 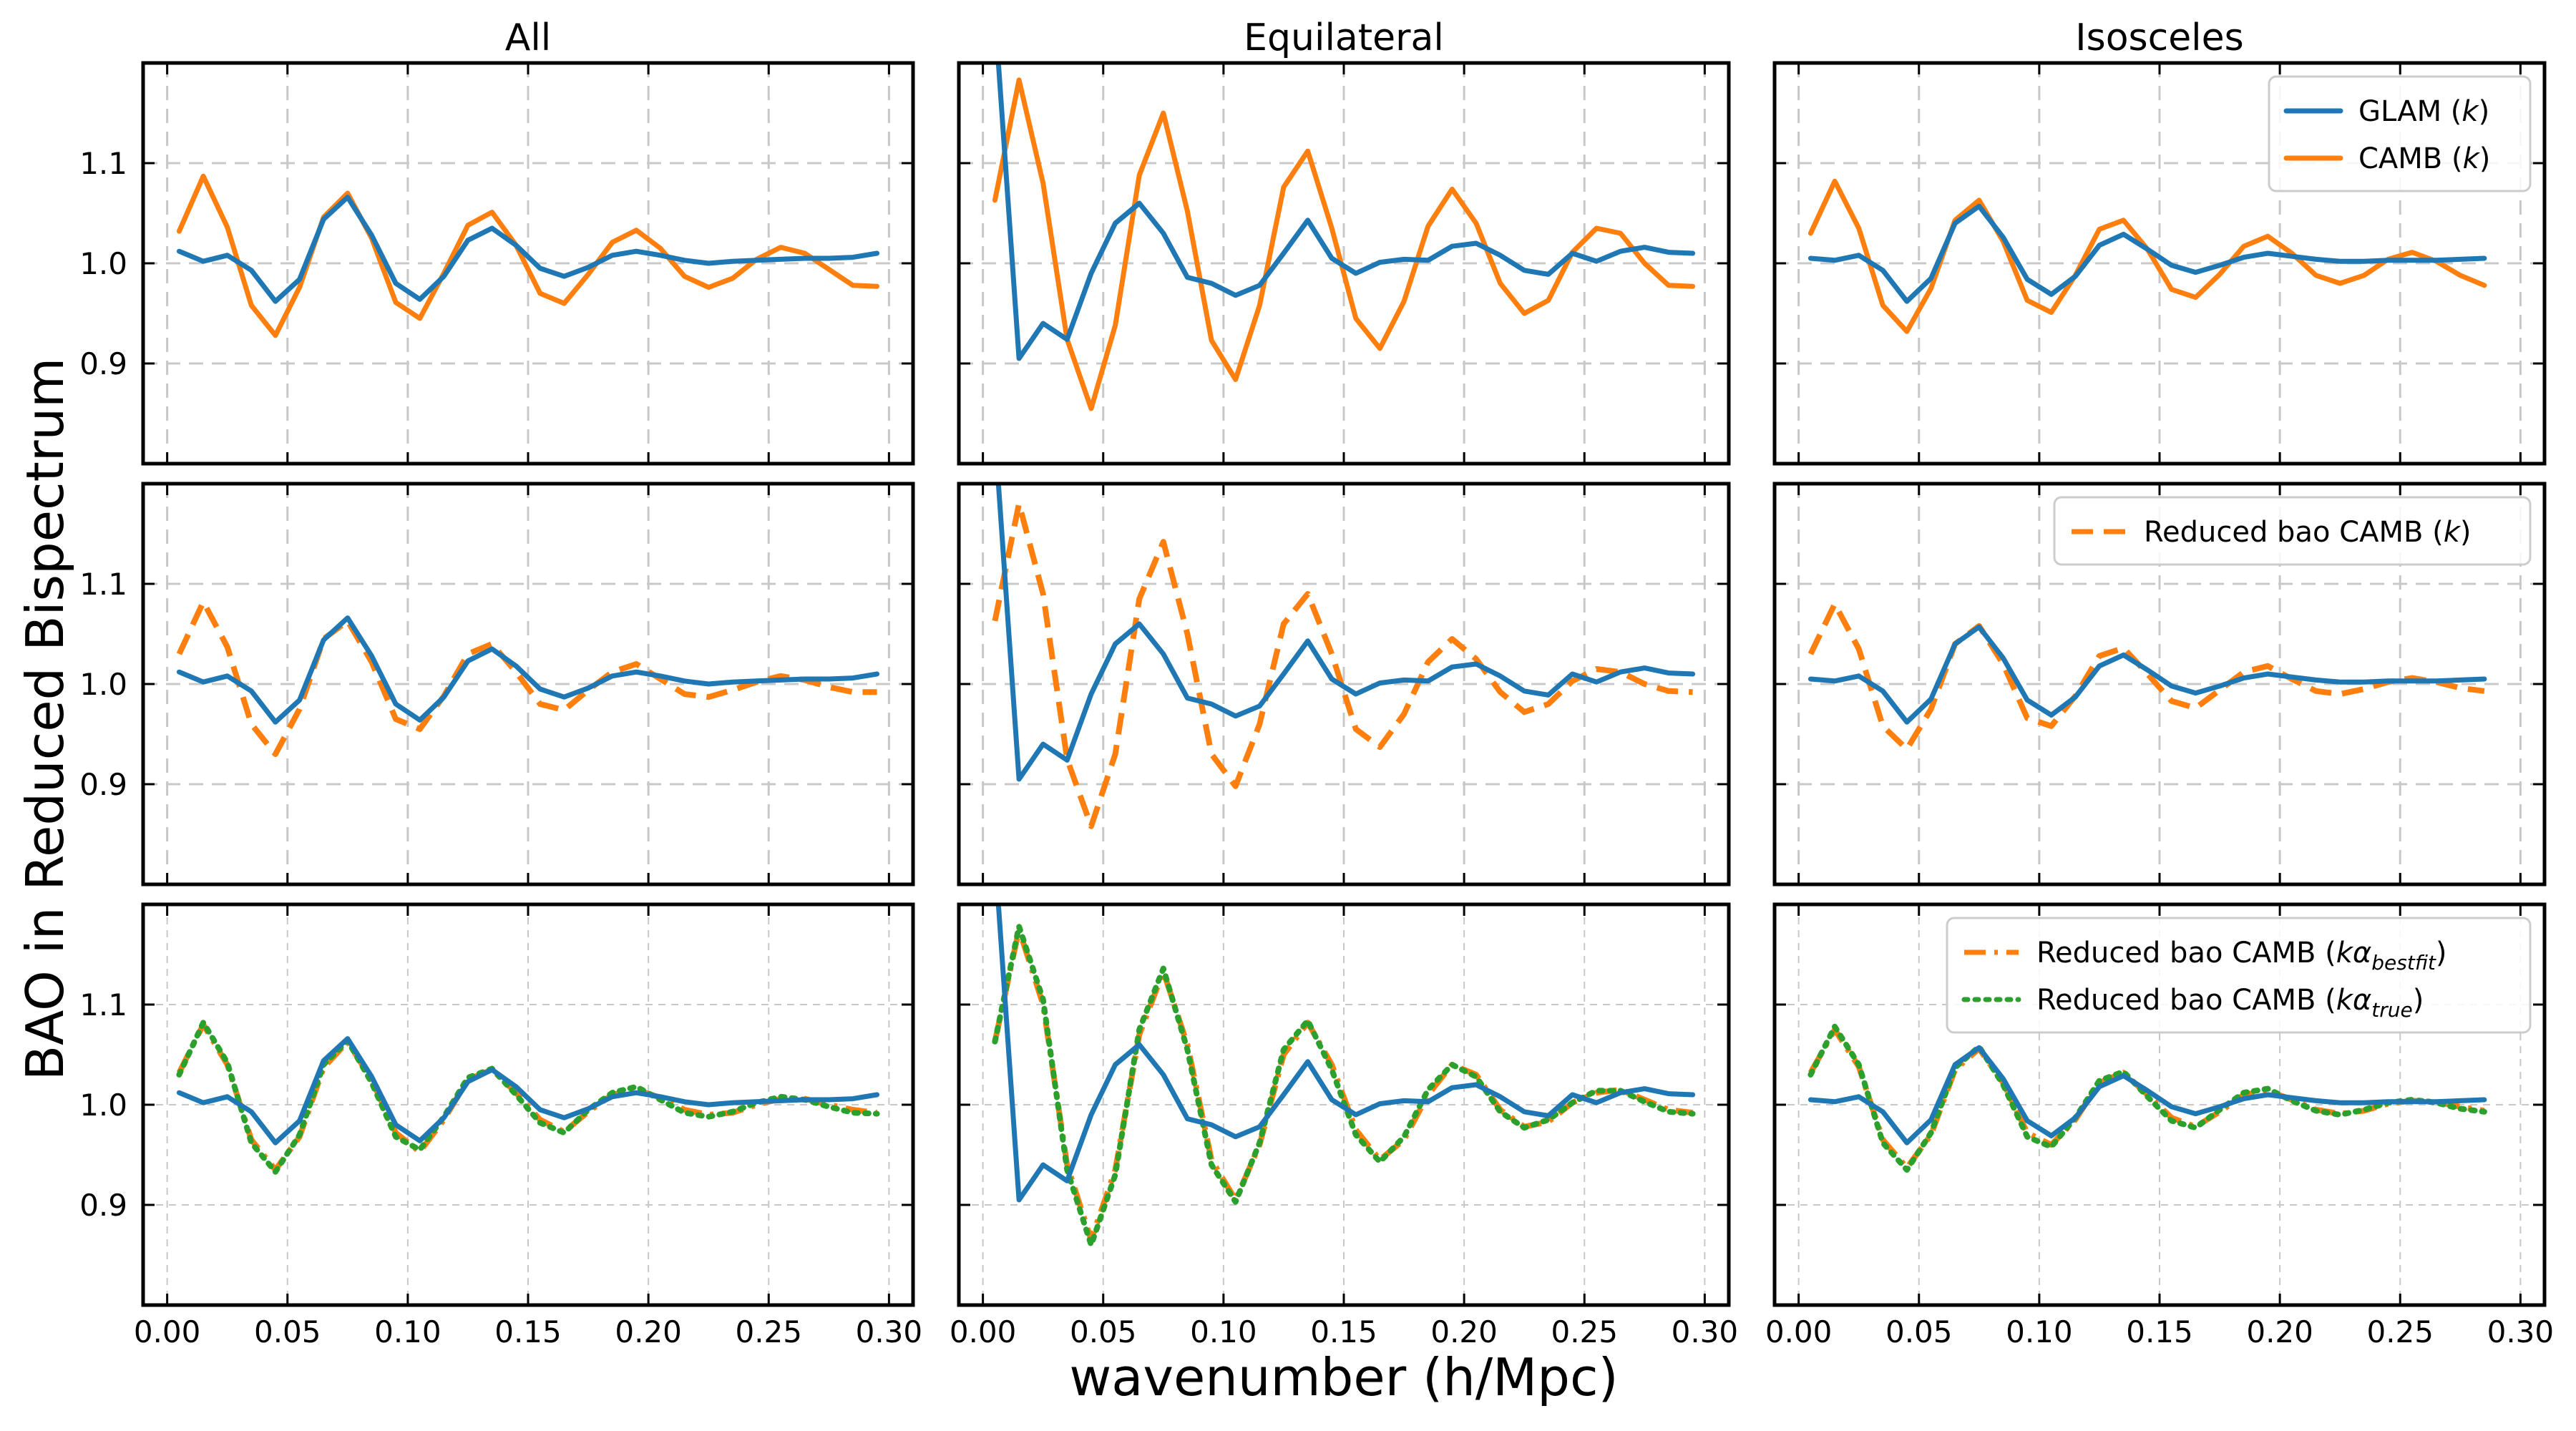 I want to click on panel-row3-equilateral: 0.00 0.05 0.10 0.15 0.20 0.25 0.30, so click(x=1344, y=1125).